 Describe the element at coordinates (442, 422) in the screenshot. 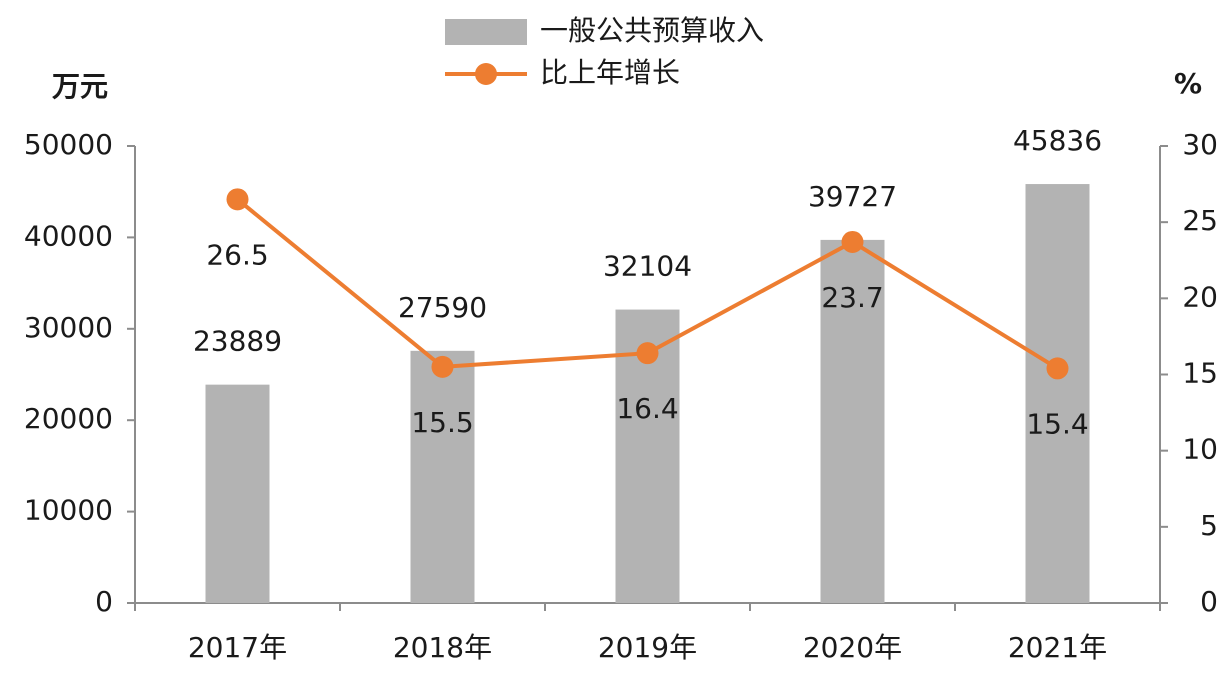

I see `line-value-label: 15.5` at that location.